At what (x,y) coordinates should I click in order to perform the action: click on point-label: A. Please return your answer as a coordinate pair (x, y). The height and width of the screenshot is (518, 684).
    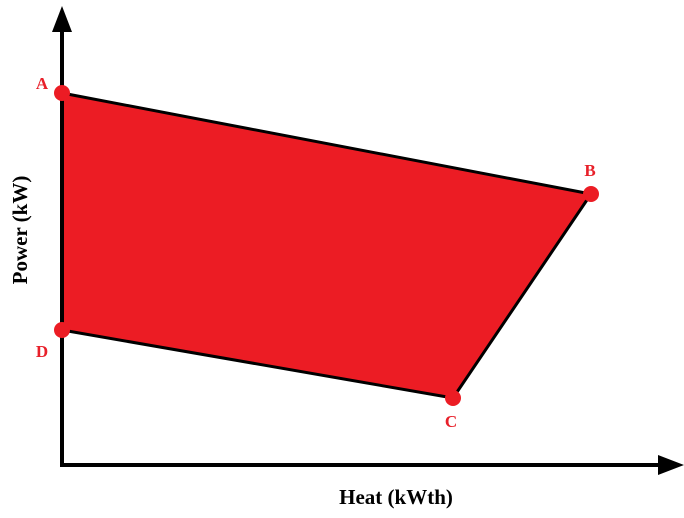
    Looking at the image, I should click on (42, 83).